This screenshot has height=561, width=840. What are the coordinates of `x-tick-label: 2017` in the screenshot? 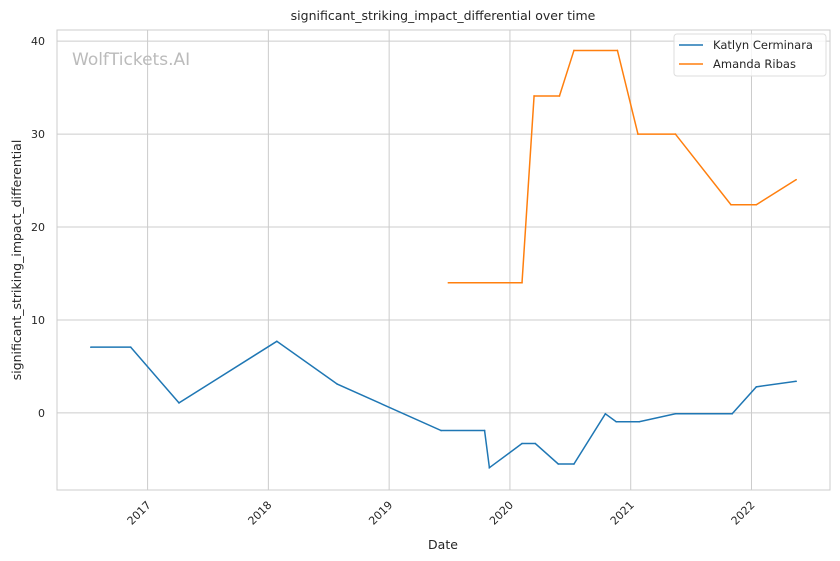 It's located at (139, 513).